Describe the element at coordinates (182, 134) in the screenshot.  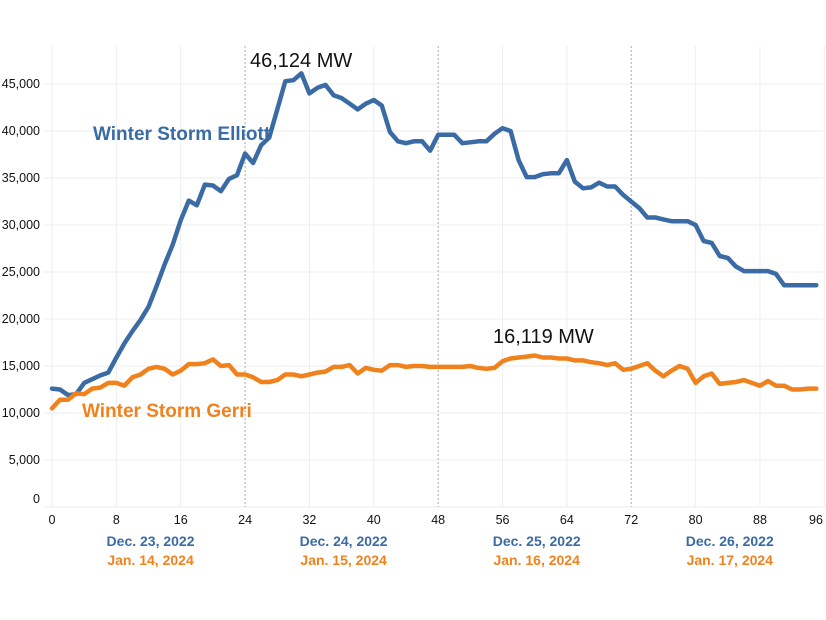
I see `series-label-elliott: Winter Storm Elliott` at that location.